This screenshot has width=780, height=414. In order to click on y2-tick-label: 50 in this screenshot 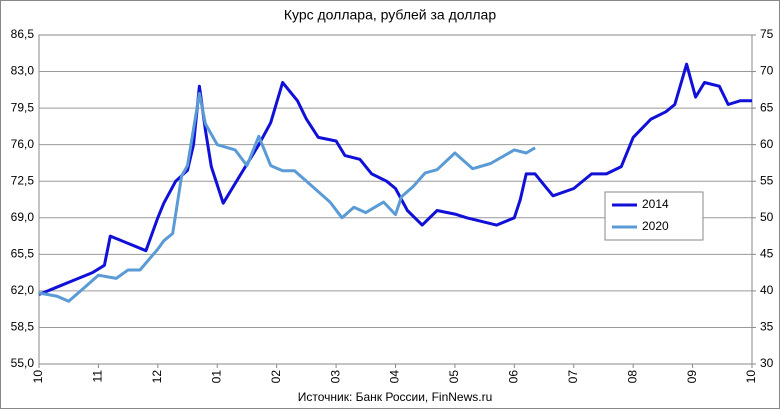, I will do `click(767, 217)`.